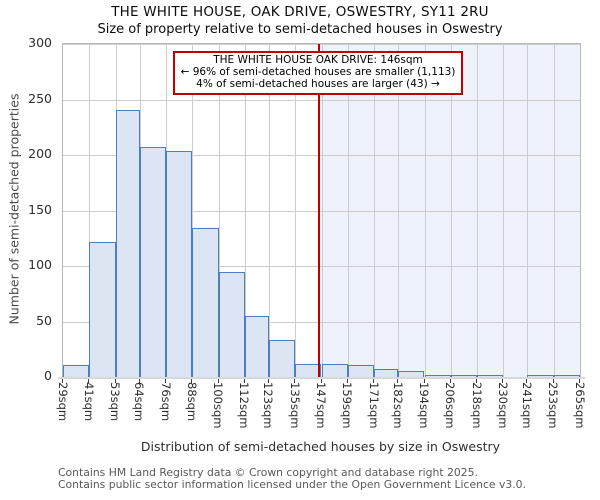 Image resolution: width=600 pixels, height=500 pixels. I want to click on property-size-marker-line, so click(319, 210).